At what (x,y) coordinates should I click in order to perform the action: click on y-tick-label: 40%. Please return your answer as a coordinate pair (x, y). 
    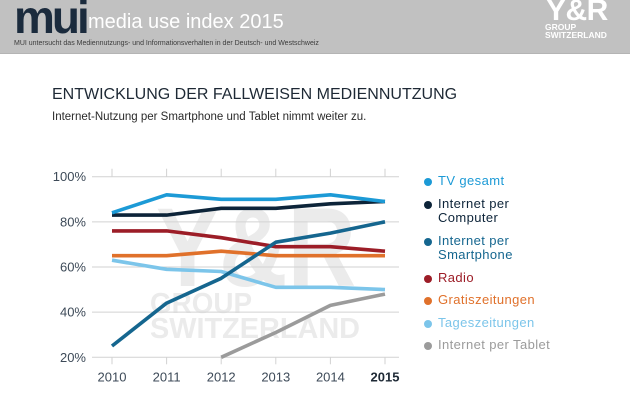
    Looking at the image, I should click on (73, 312).